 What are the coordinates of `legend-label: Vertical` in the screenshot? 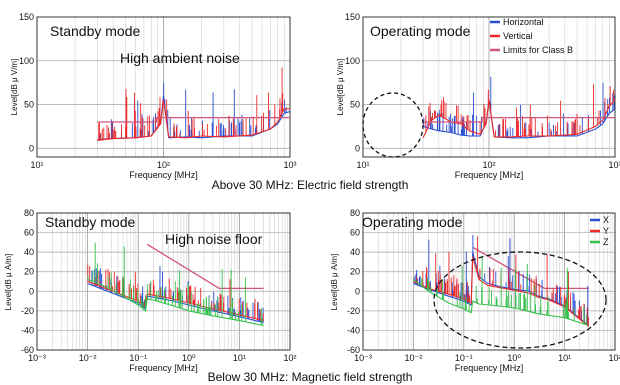 It's located at (518, 36).